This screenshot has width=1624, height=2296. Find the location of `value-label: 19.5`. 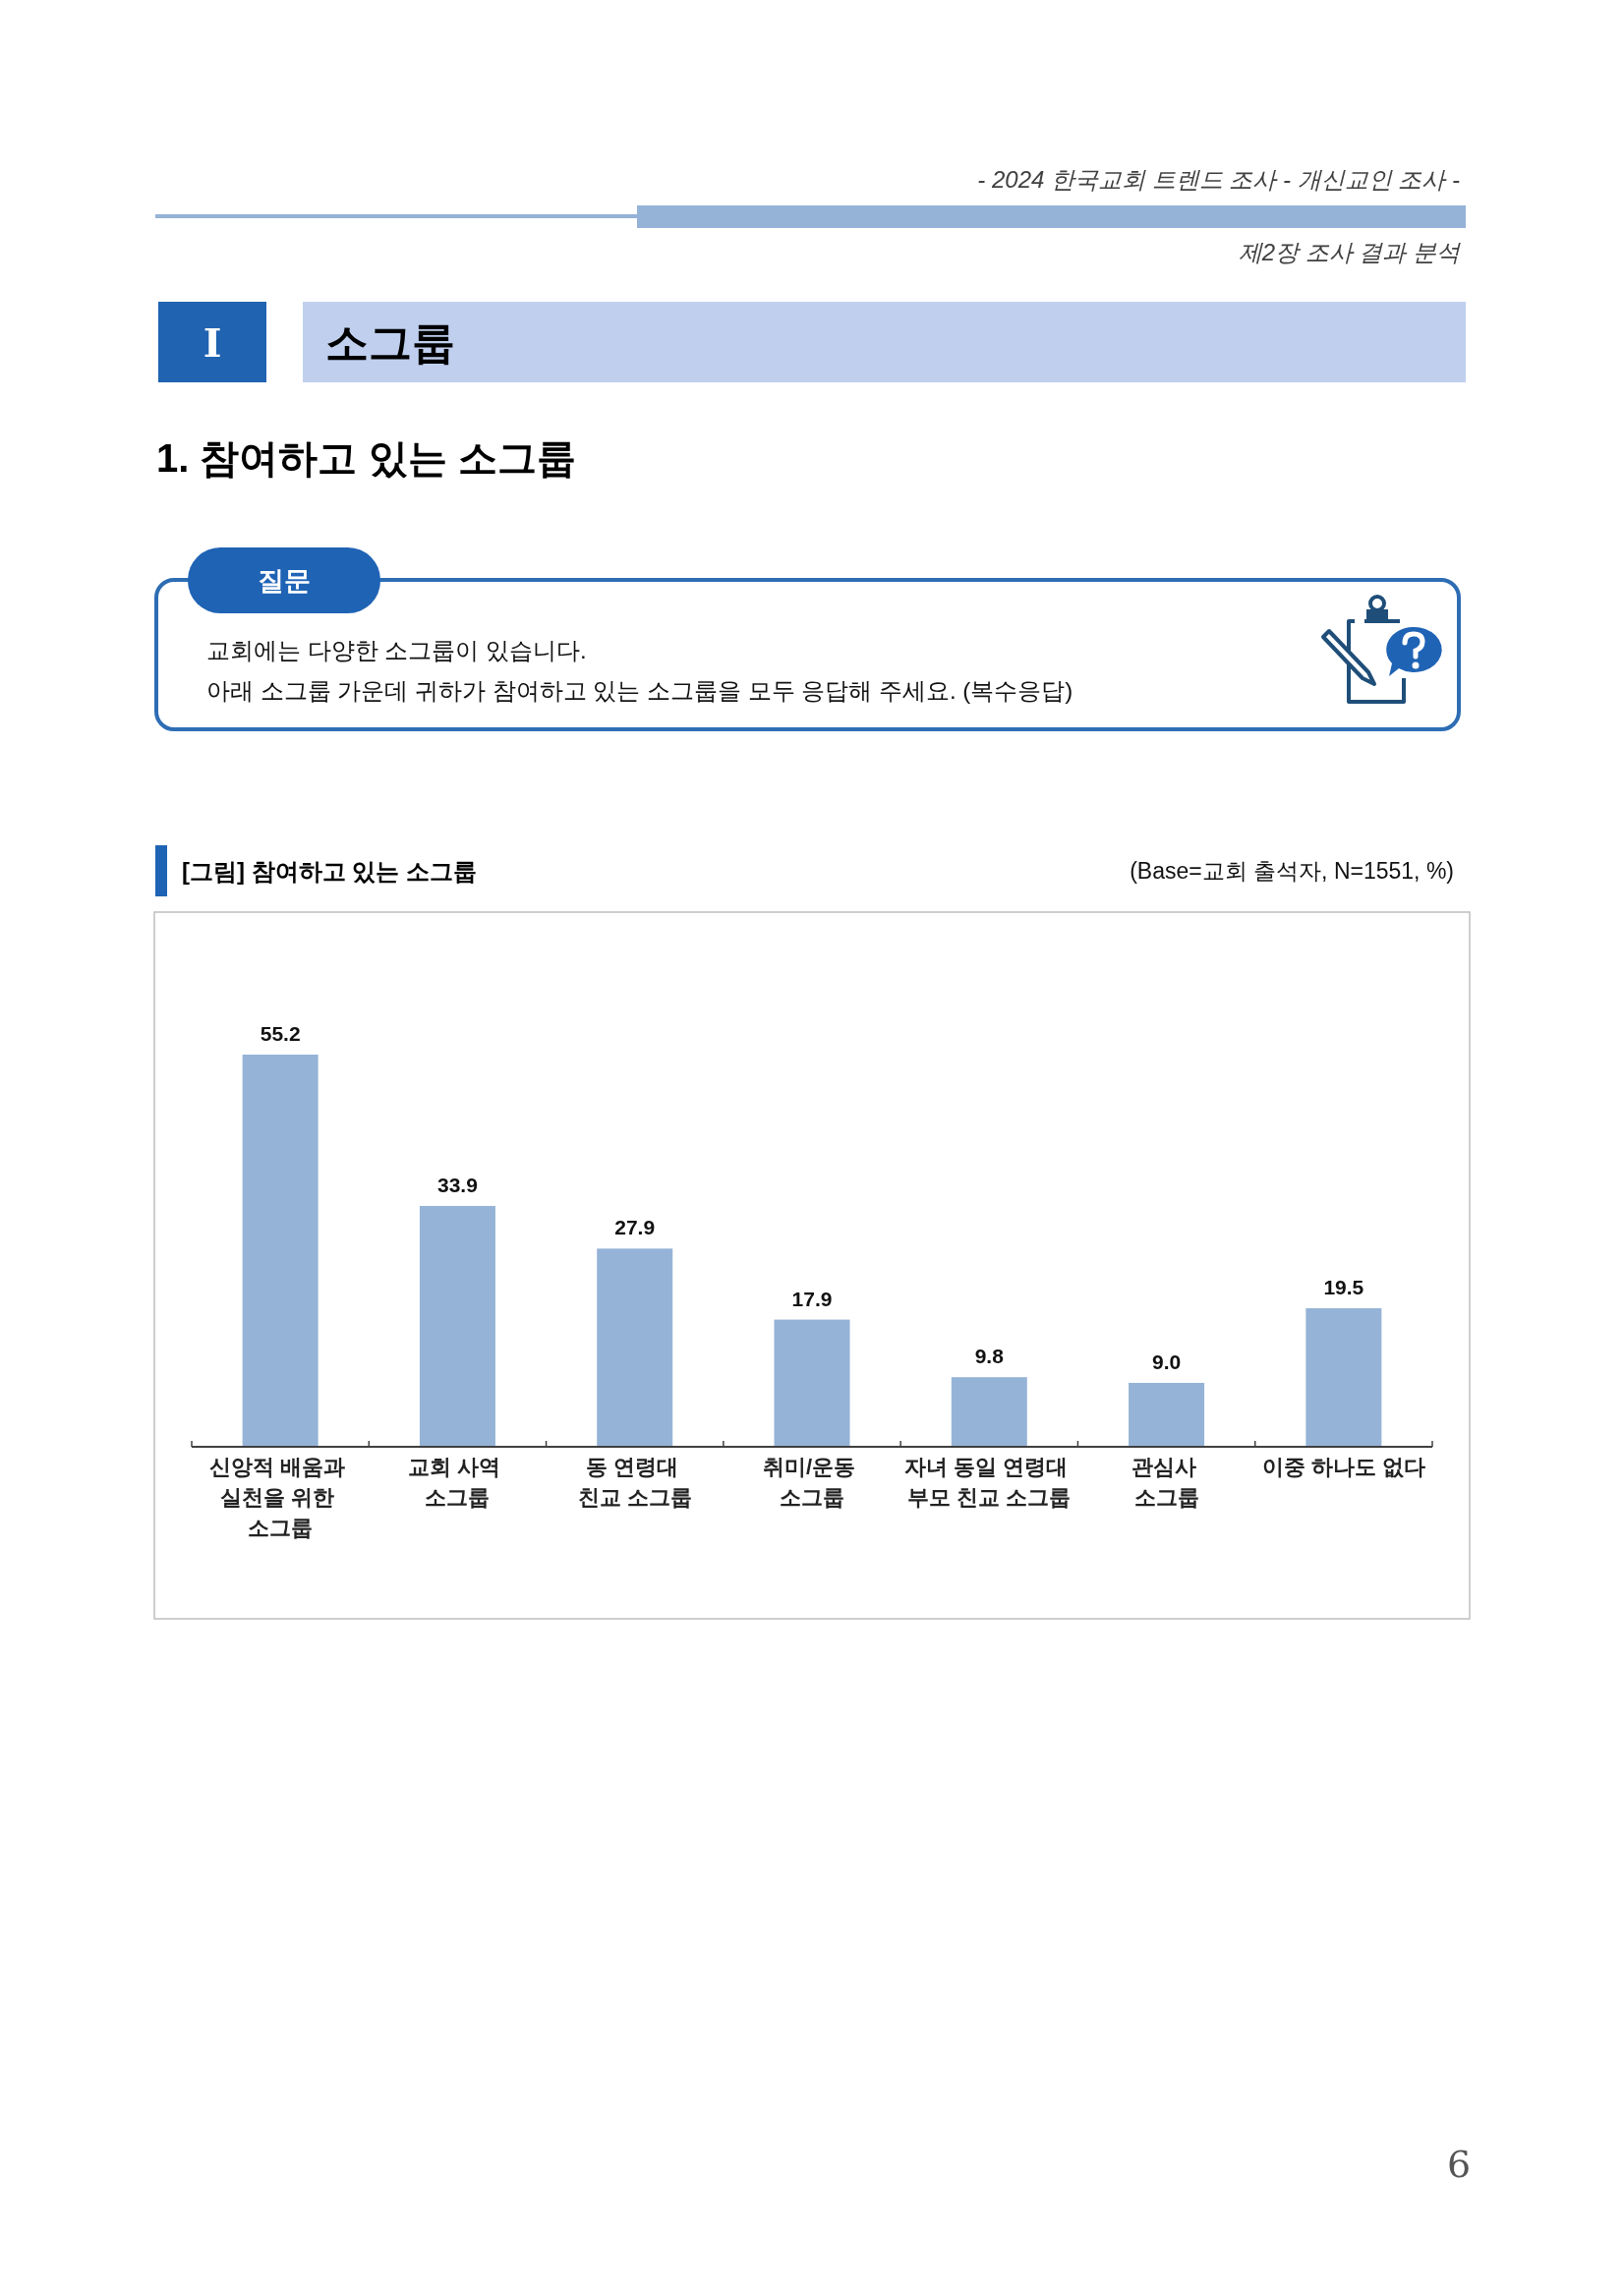

value-label: 19.5 is located at coordinates (1343, 1286).